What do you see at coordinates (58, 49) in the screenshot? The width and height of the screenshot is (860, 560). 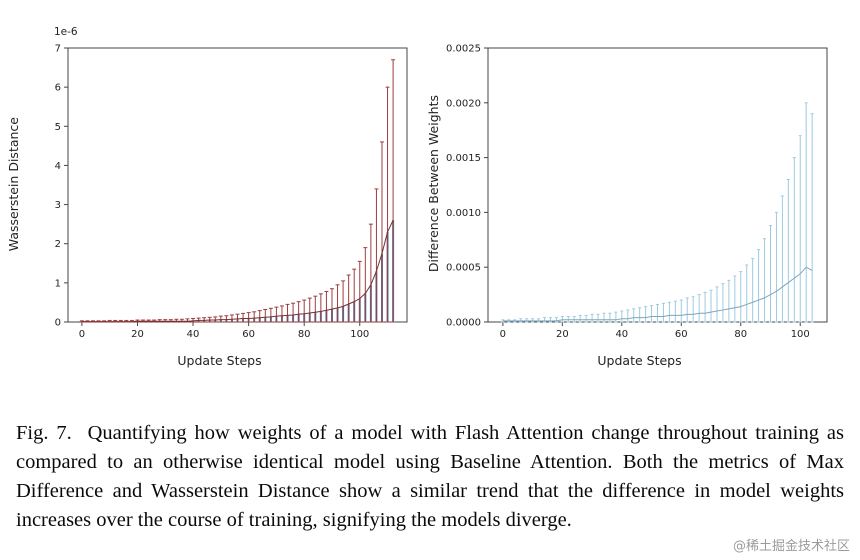 I see `svg-text: 7` at bounding box center [58, 49].